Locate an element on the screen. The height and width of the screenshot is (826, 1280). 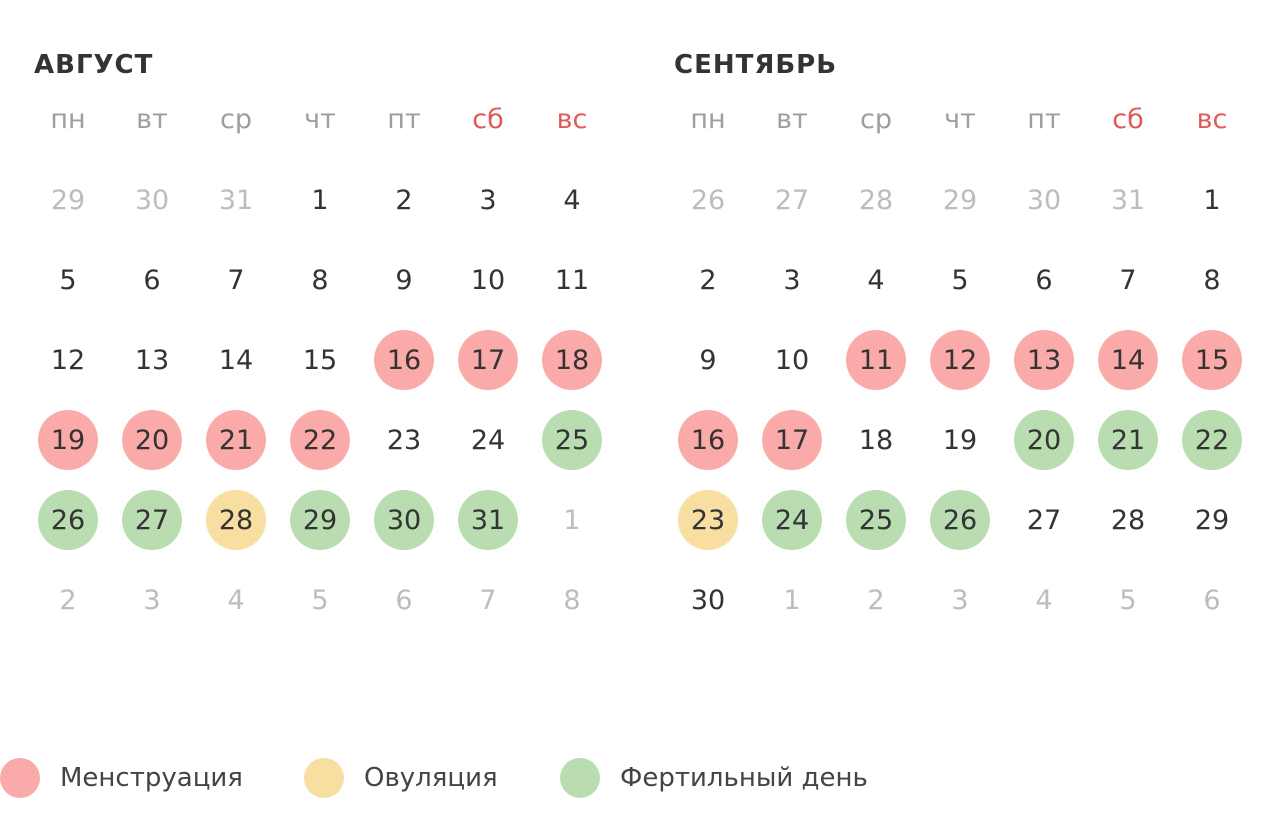
day-cell: 15 is located at coordinates (320, 360).